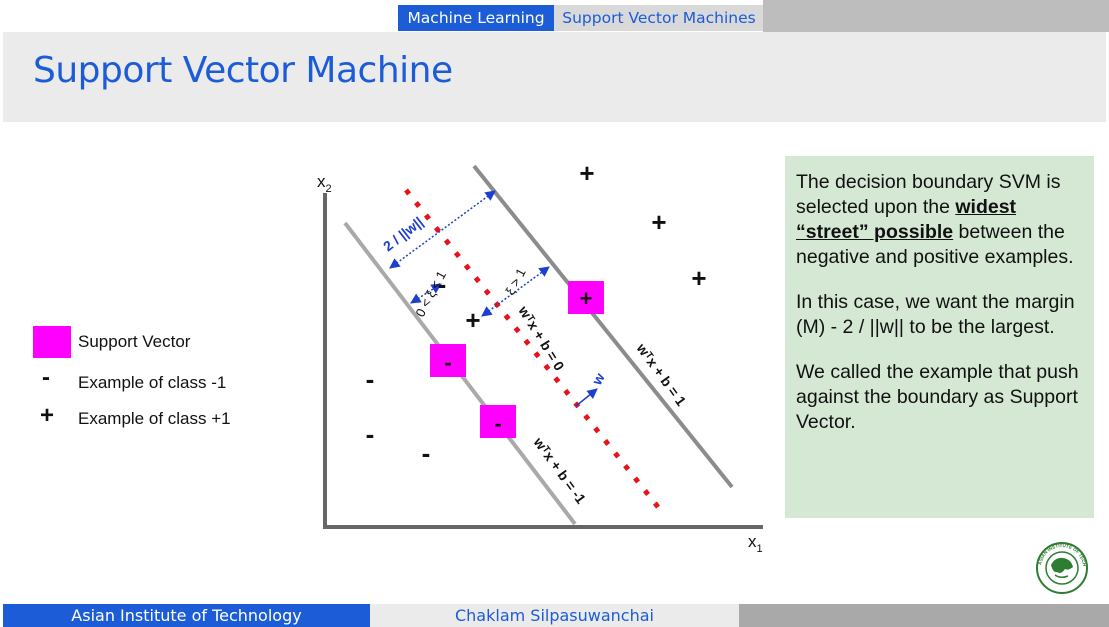 This screenshot has height=627, width=1109. What do you see at coordinates (924, 615) in the screenshot?
I see `footer-right-band` at bounding box center [924, 615].